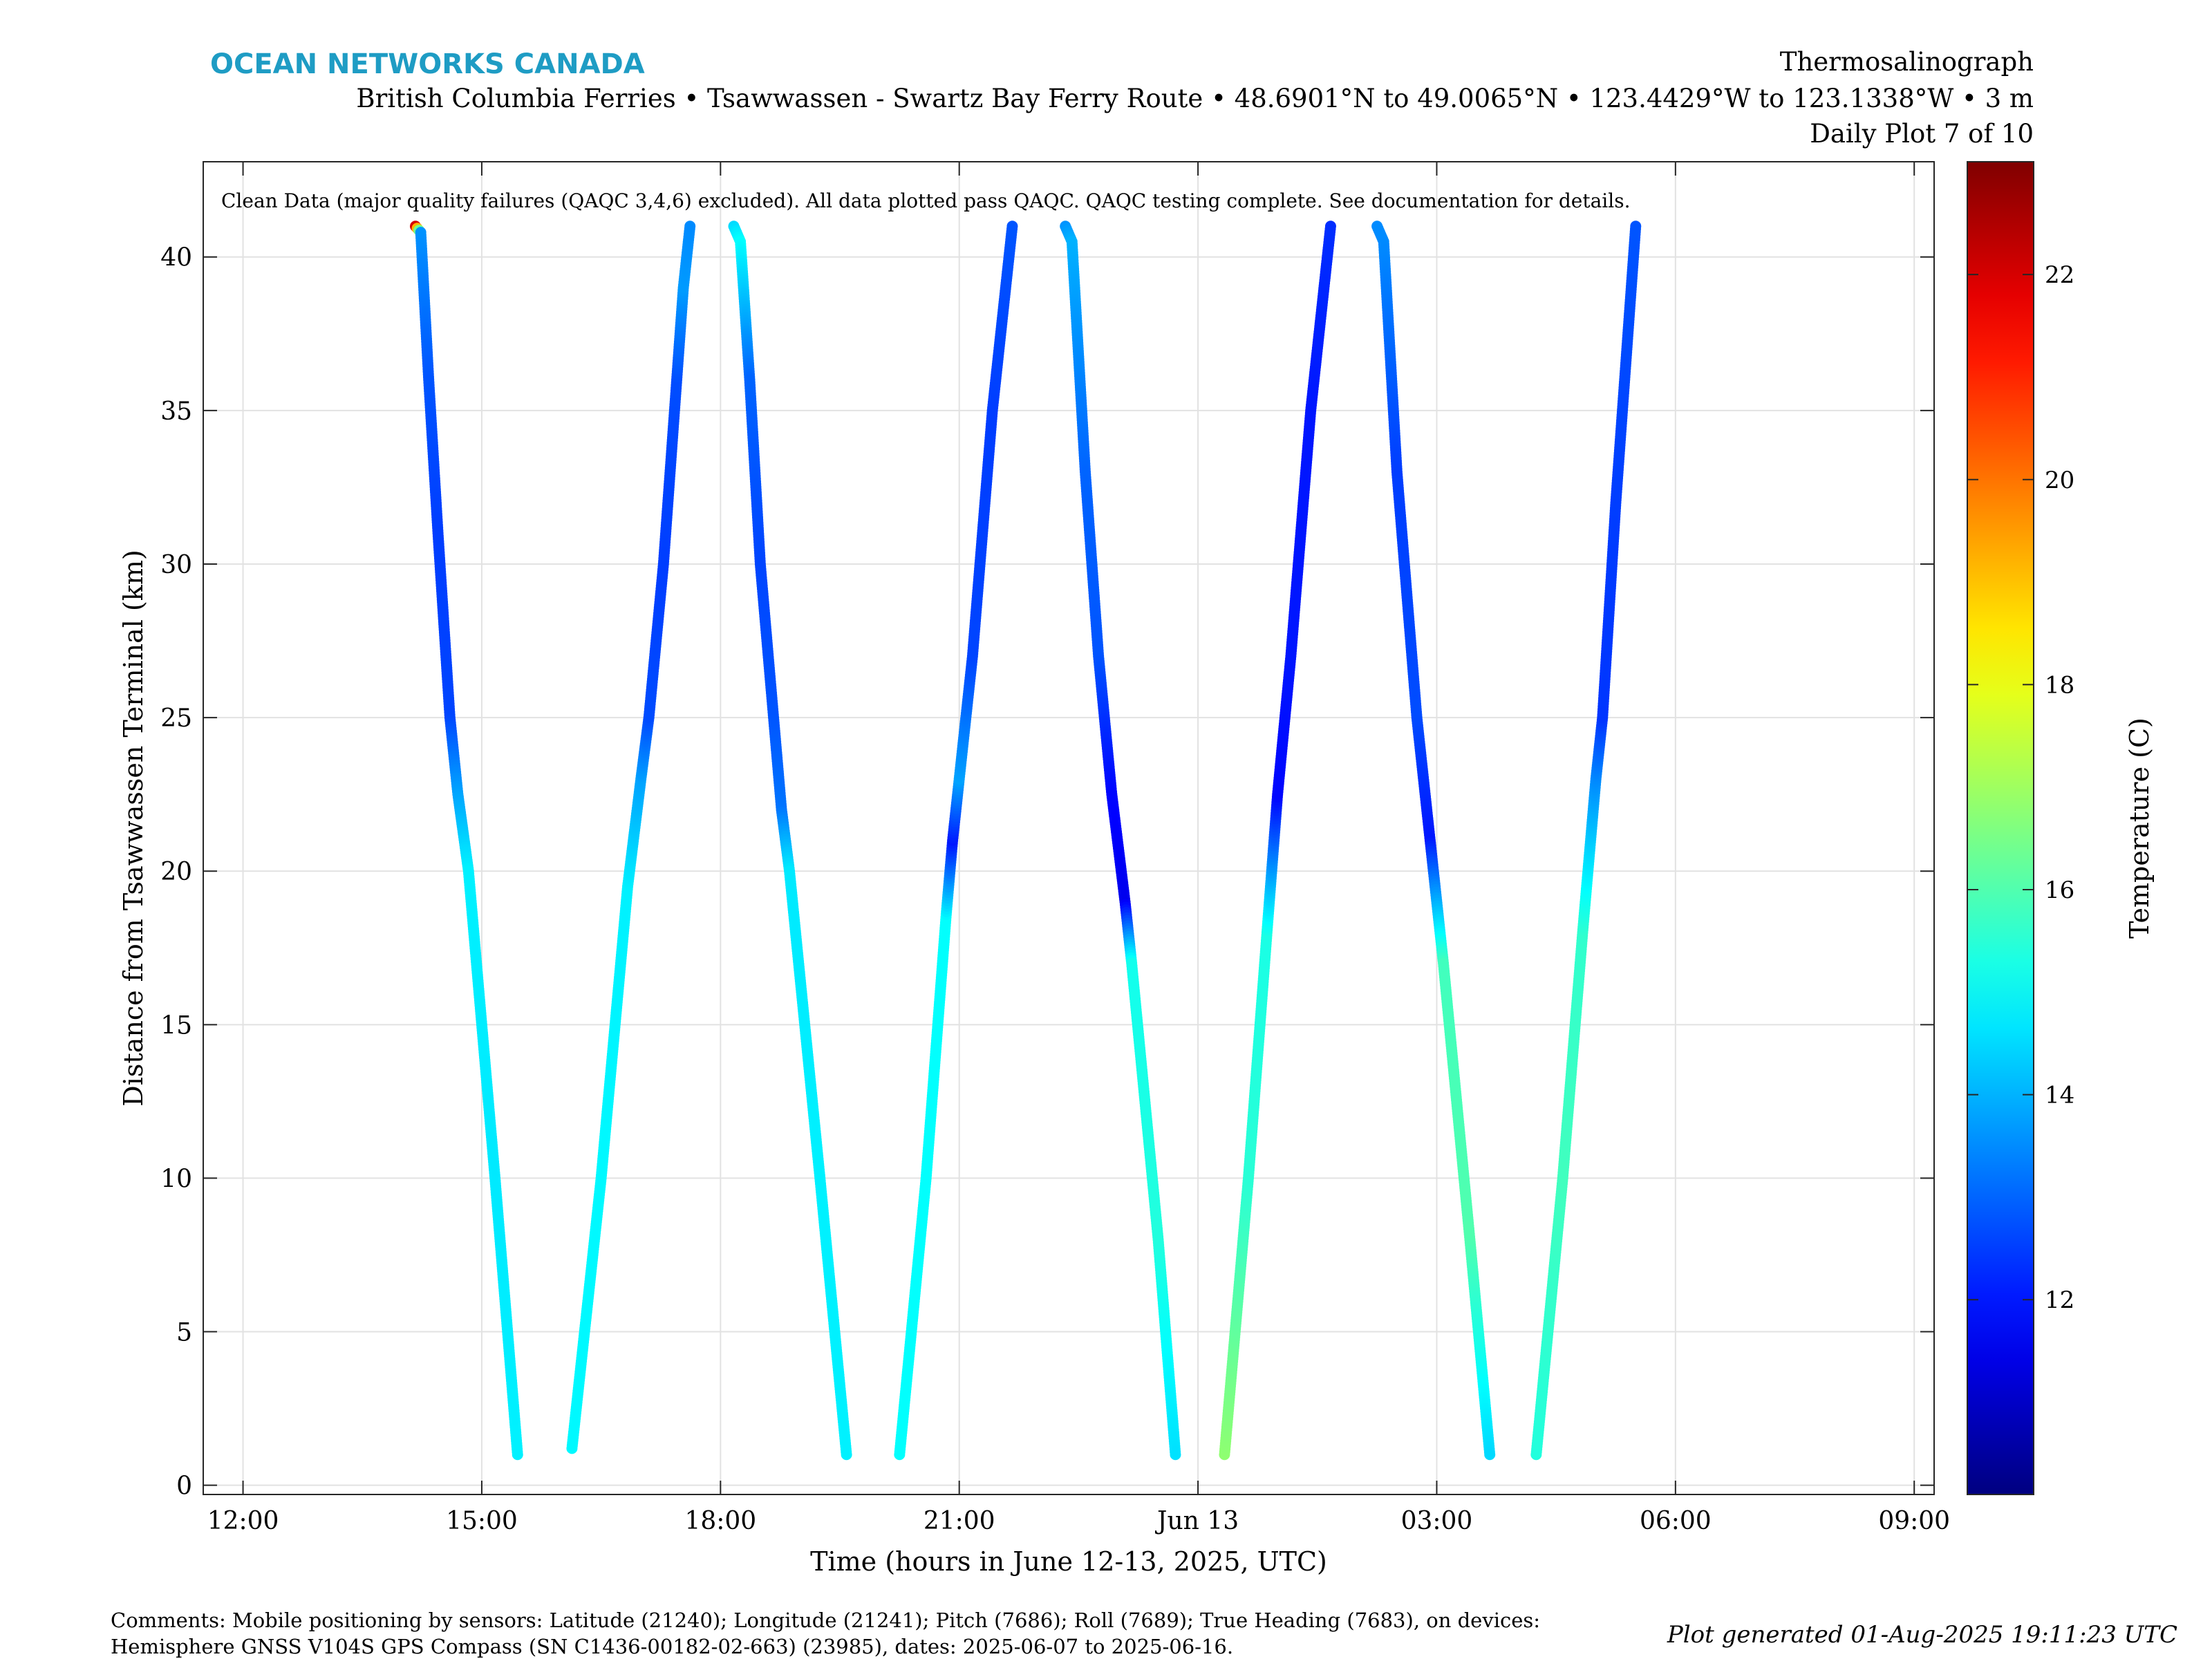 The height and width of the screenshot is (1659, 2212). What do you see at coordinates (2060, 890) in the screenshot?
I see `colorbar-tick-label: 16` at bounding box center [2060, 890].